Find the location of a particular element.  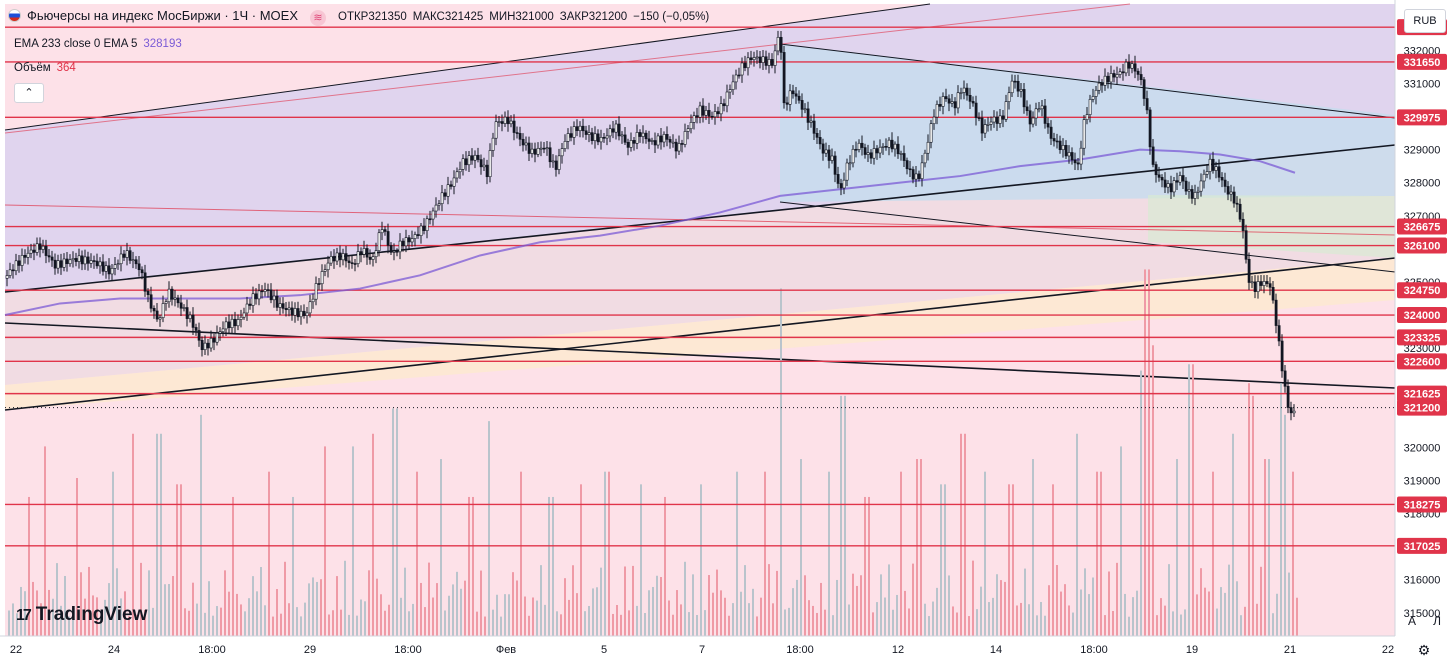

symbol-title: Фьючерсы на индекс МосБиржи · 1Ч · MOEX is located at coordinates (163, 15).